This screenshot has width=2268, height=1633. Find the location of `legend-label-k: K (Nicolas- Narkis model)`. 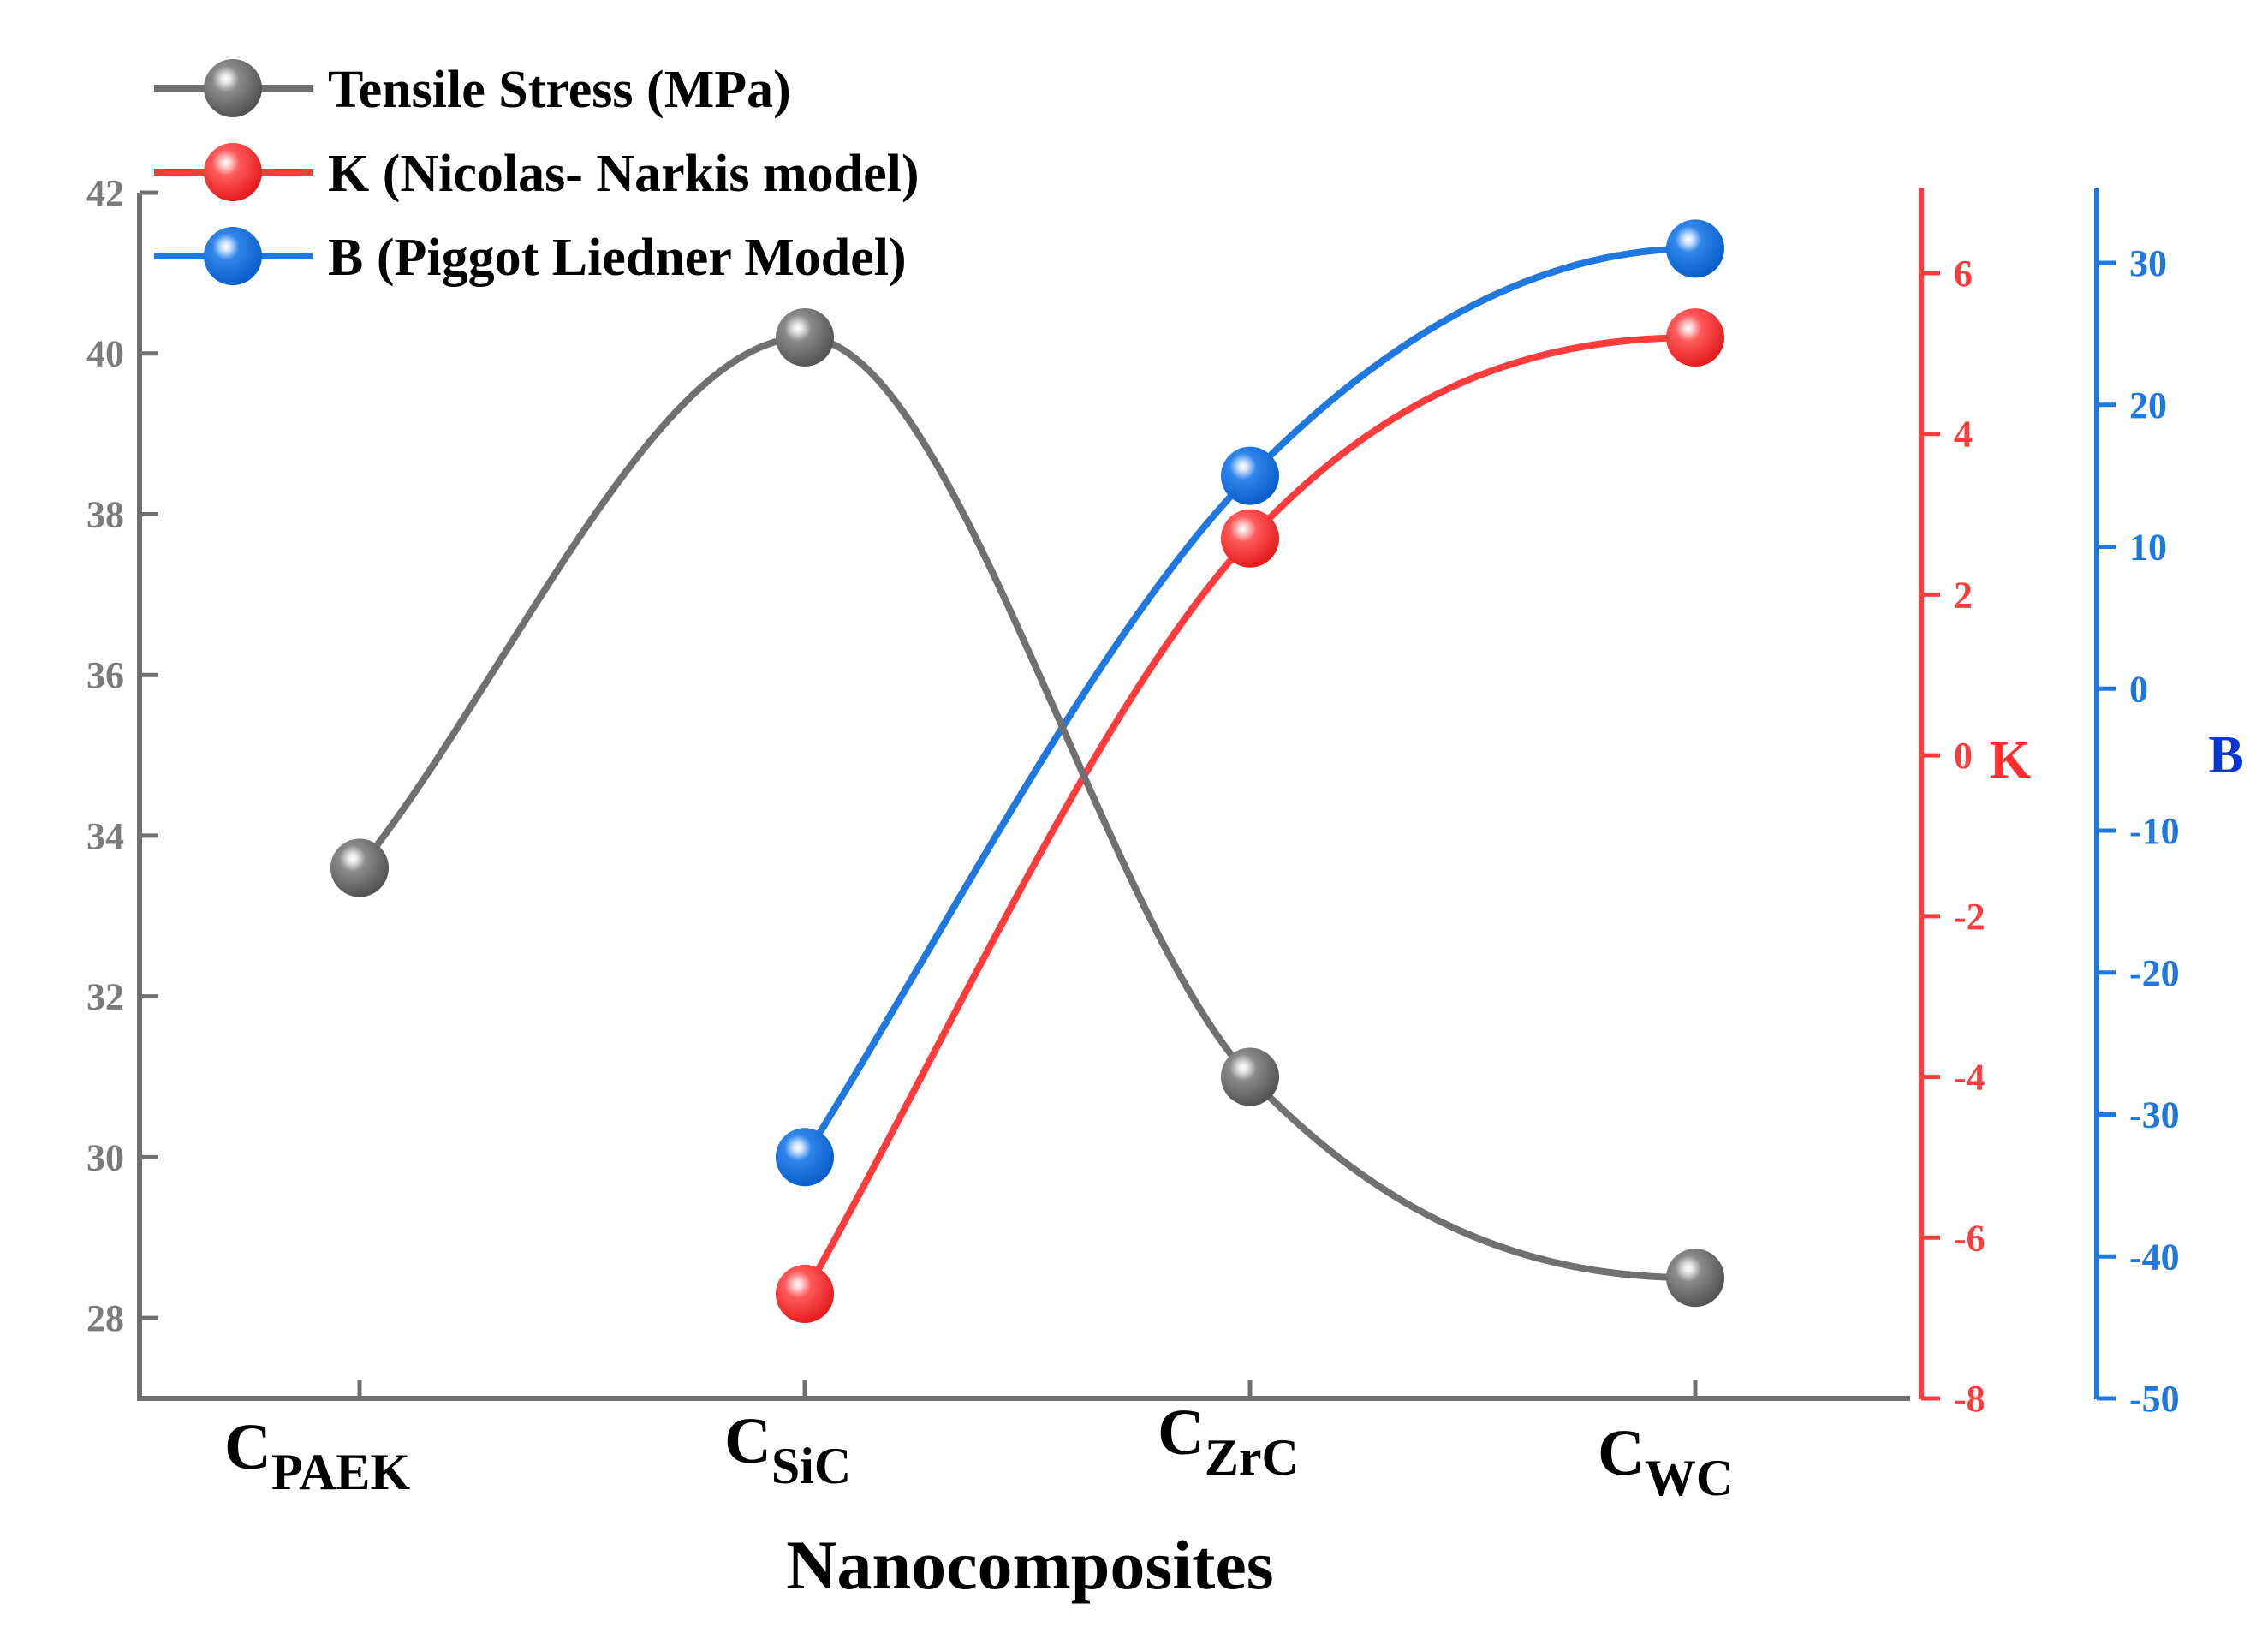

legend-label-k: K (Nicolas- Narkis model) is located at coordinates (624, 174).